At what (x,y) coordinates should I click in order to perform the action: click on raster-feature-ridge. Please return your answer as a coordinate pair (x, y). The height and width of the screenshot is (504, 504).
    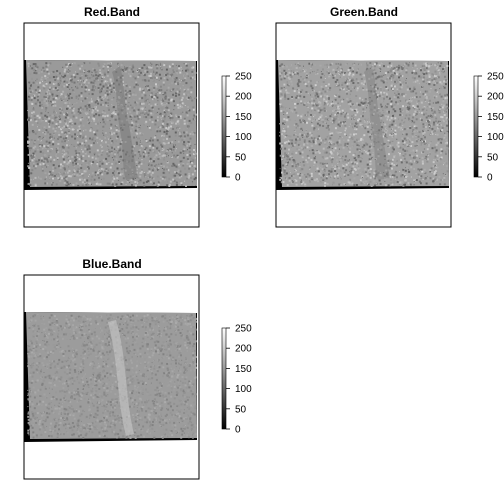
    Looking at the image, I should click on (121, 378).